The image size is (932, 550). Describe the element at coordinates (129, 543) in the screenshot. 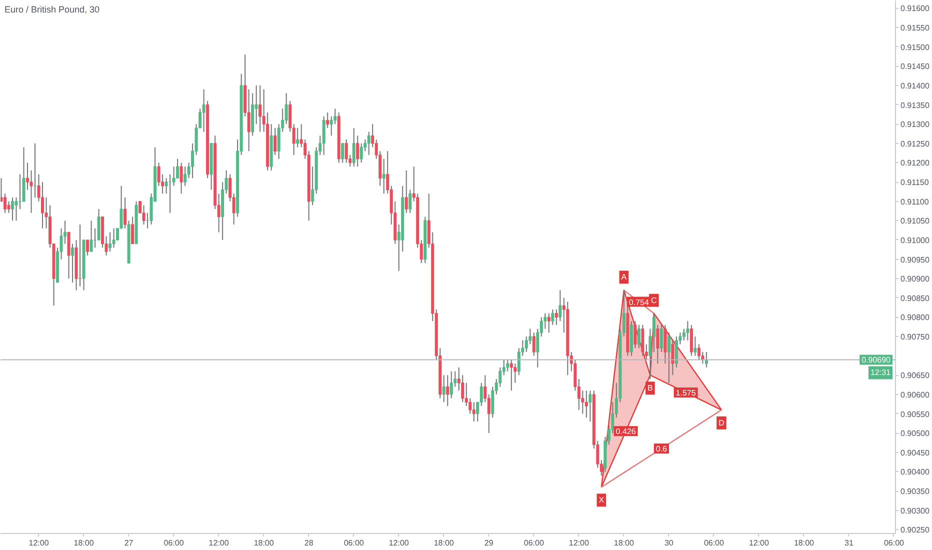

I see `x-tick-label: 27` at that location.